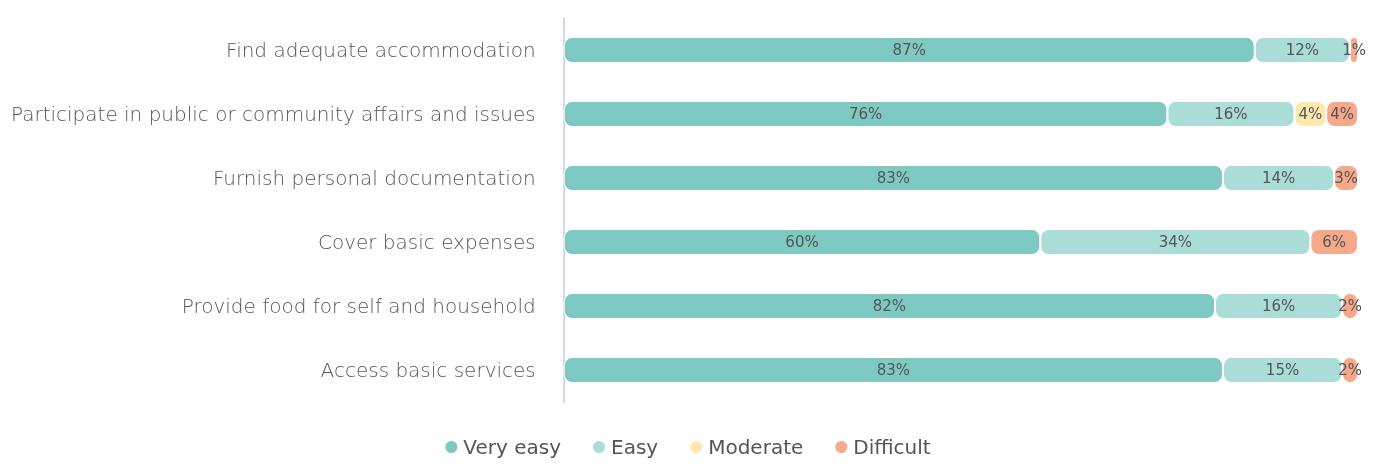 The height and width of the screenshot is (470, 1374). What do you see at coordinates (428, 370) in the screenshot?
I see `y-tick-label: Access basic services` at bounding box center [428, 370].